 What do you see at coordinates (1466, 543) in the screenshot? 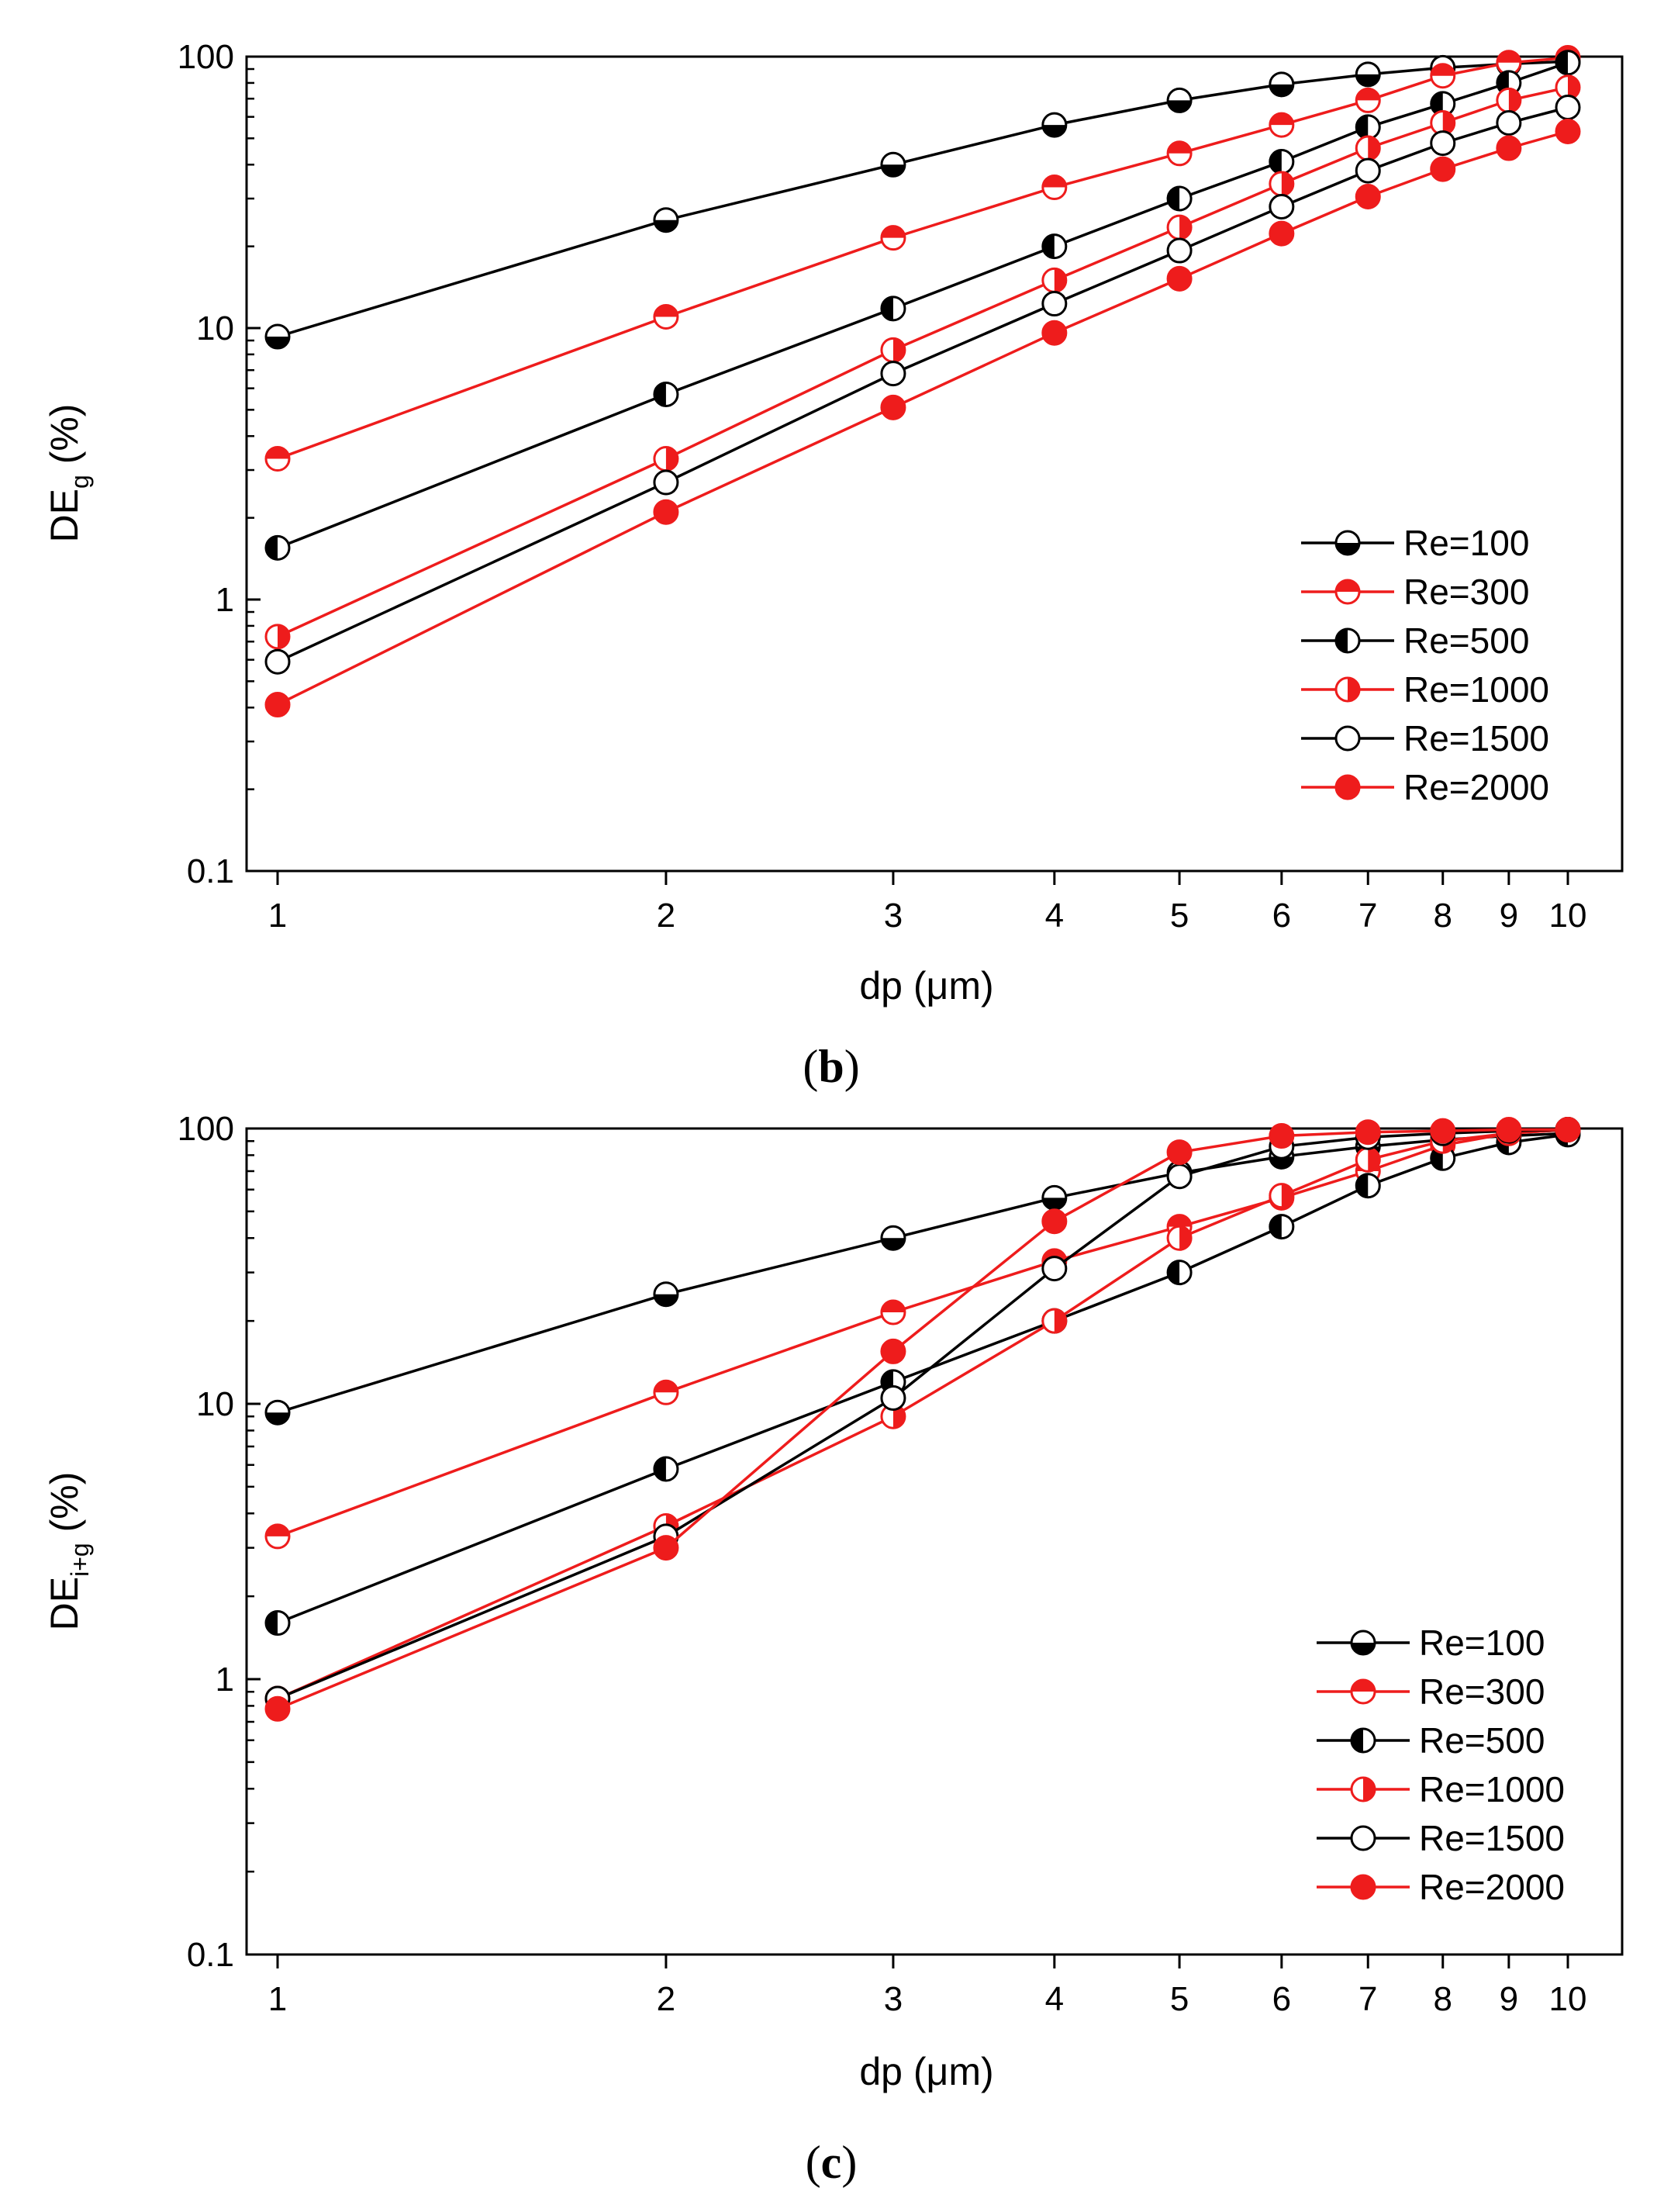
I see `legend-label: Re=100` at bounding box center [1466, 543].